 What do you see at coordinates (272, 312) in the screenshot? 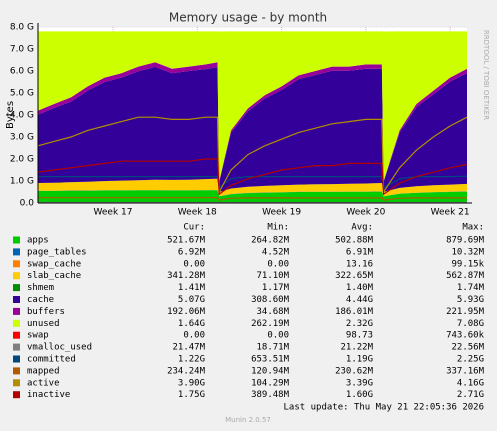
I see `legend-min: 34.68M` at bounding box center [272, 312].